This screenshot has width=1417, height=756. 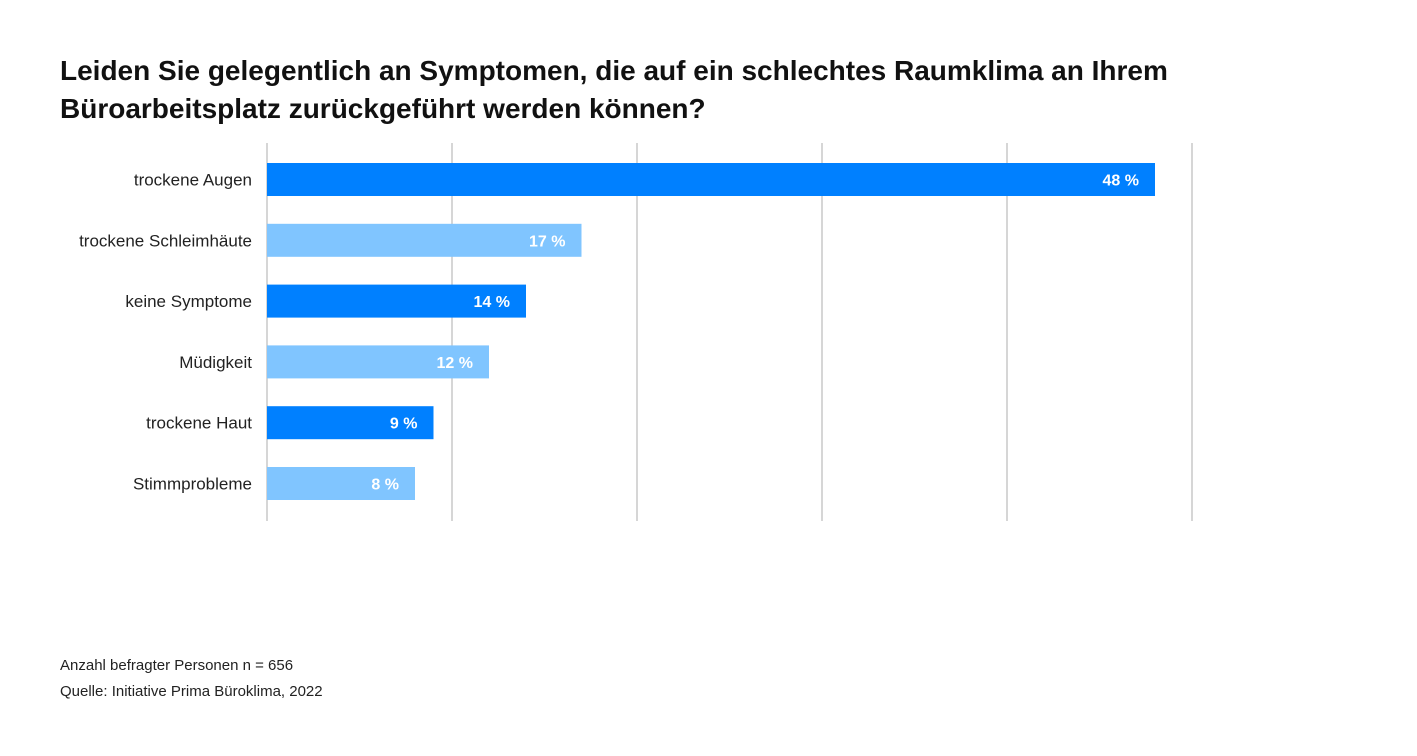 I want to click on value-label: 12 %, so click(x=455, y=363).